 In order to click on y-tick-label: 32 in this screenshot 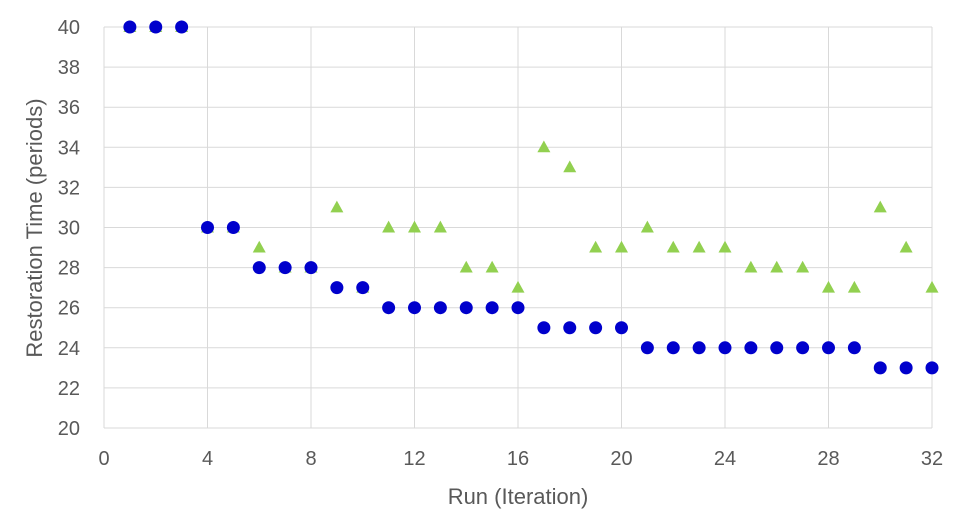, I will do `click(69, 188)`.